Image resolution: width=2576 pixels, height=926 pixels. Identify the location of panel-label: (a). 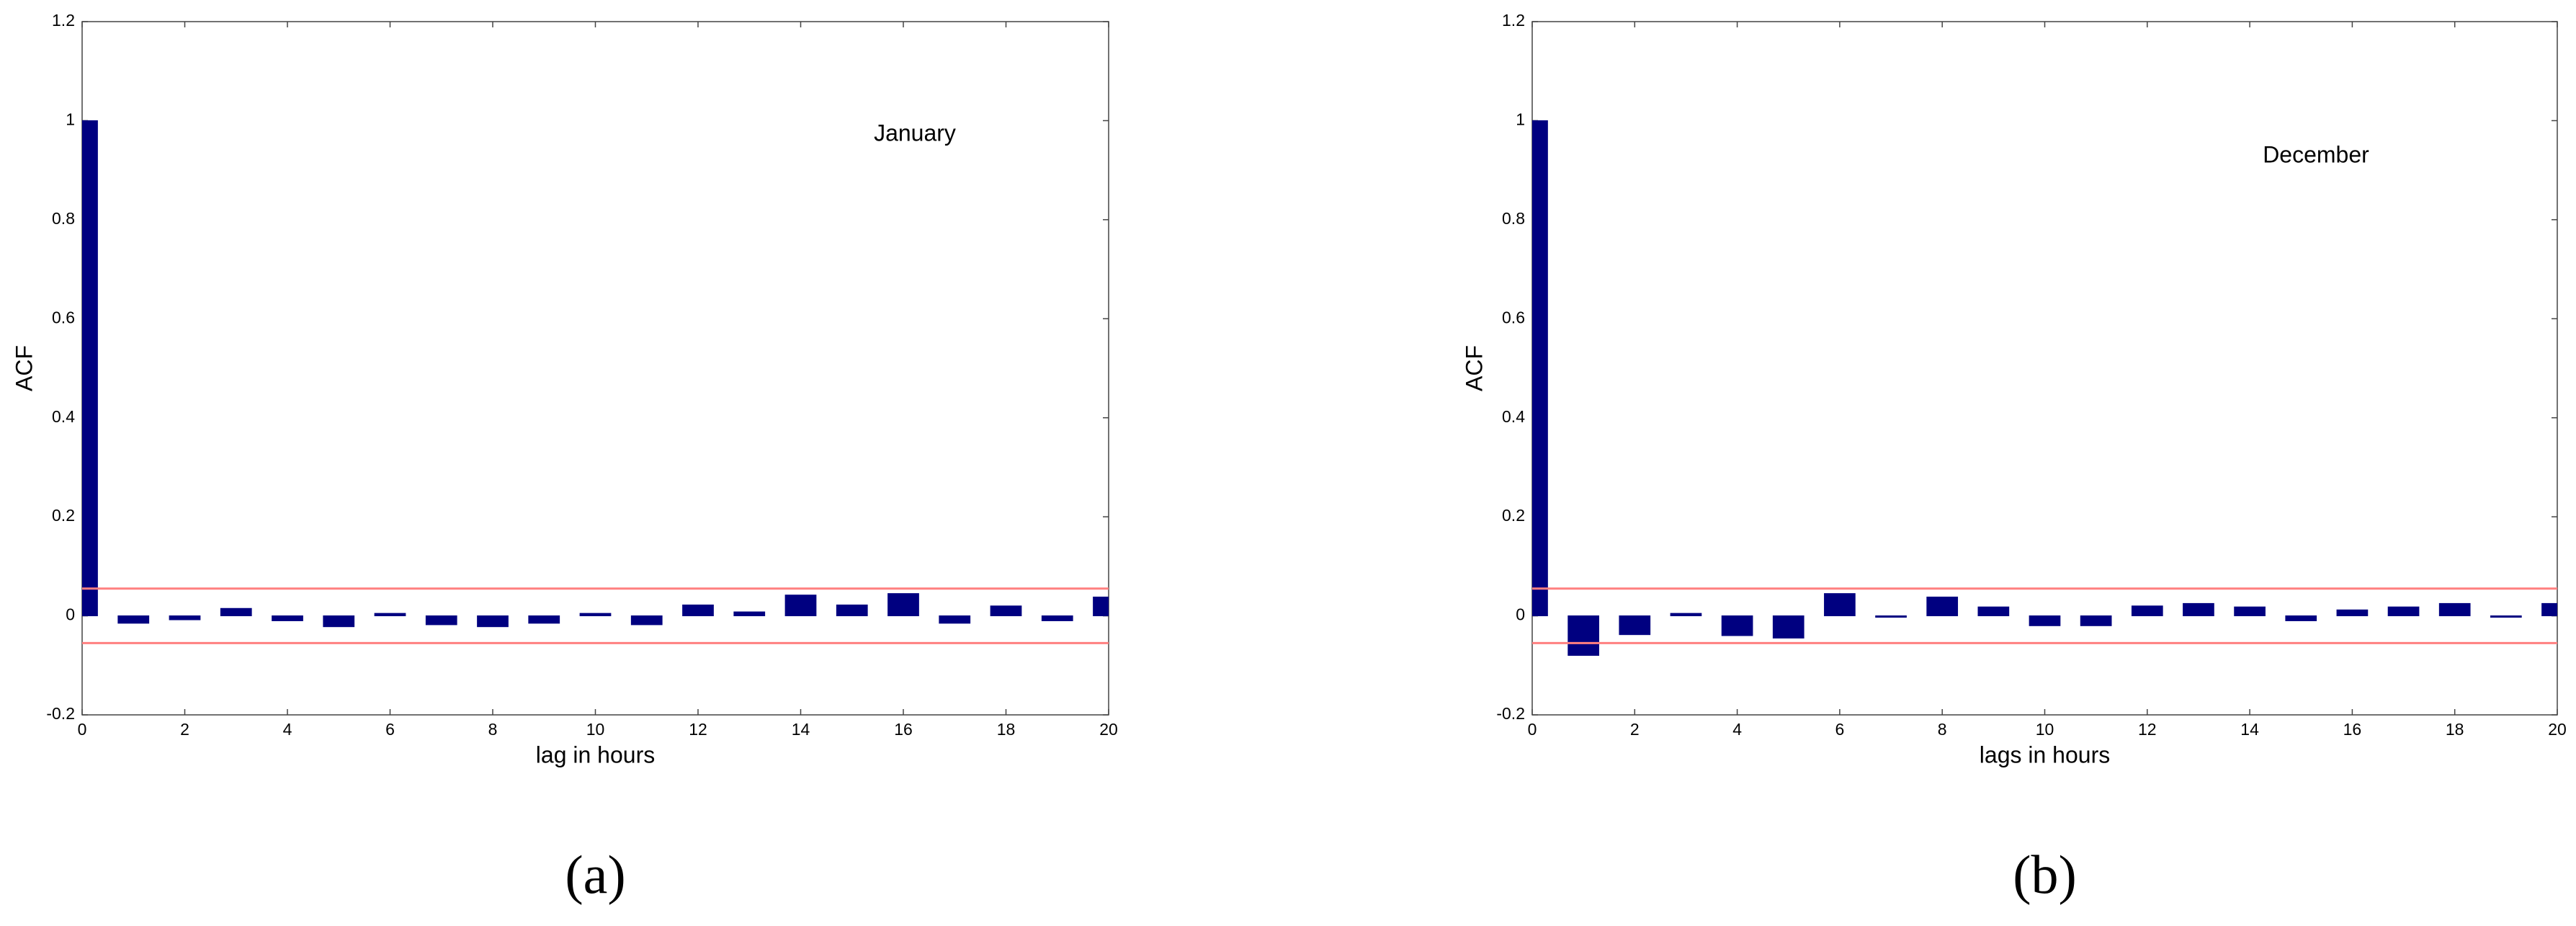
(595, 875).